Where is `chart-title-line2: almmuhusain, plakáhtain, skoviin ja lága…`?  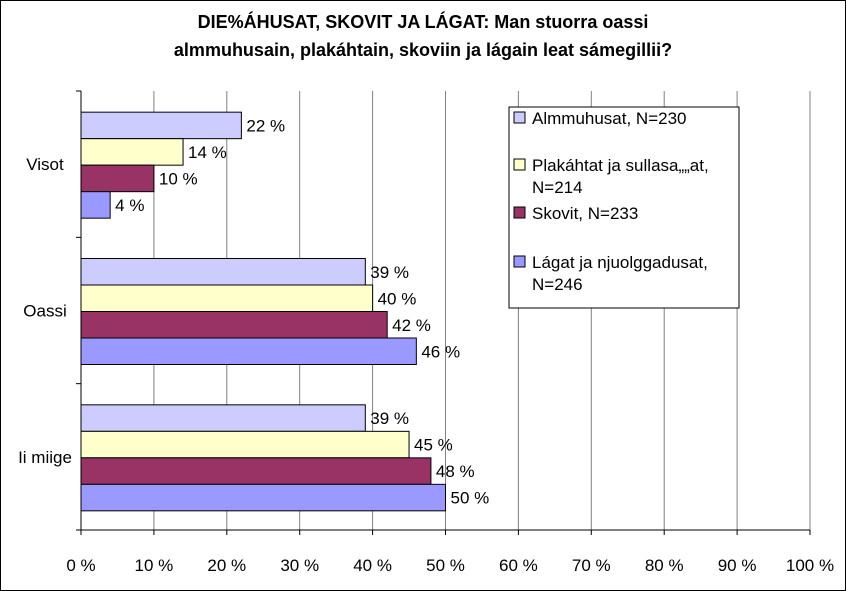 chart-title-line2: almmuhusain, plakáhtain, skoviin ja lága… is located at coordinates (423, 50).